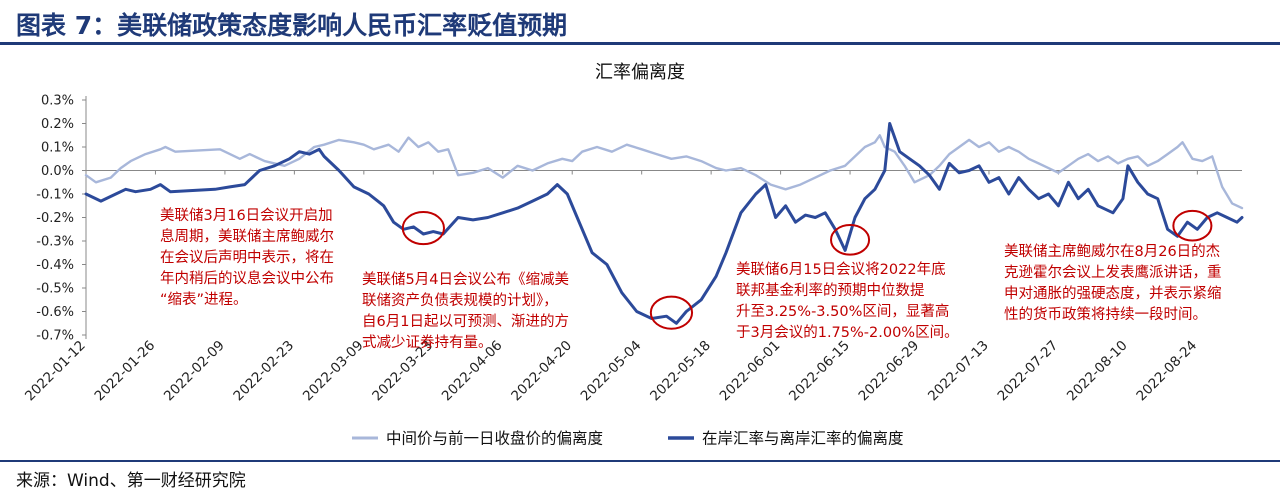 Image resolution: width=1280 pixels, height=494 pixels. I want to click on x-tick-label: 2022-07-13, so click(958, 371).